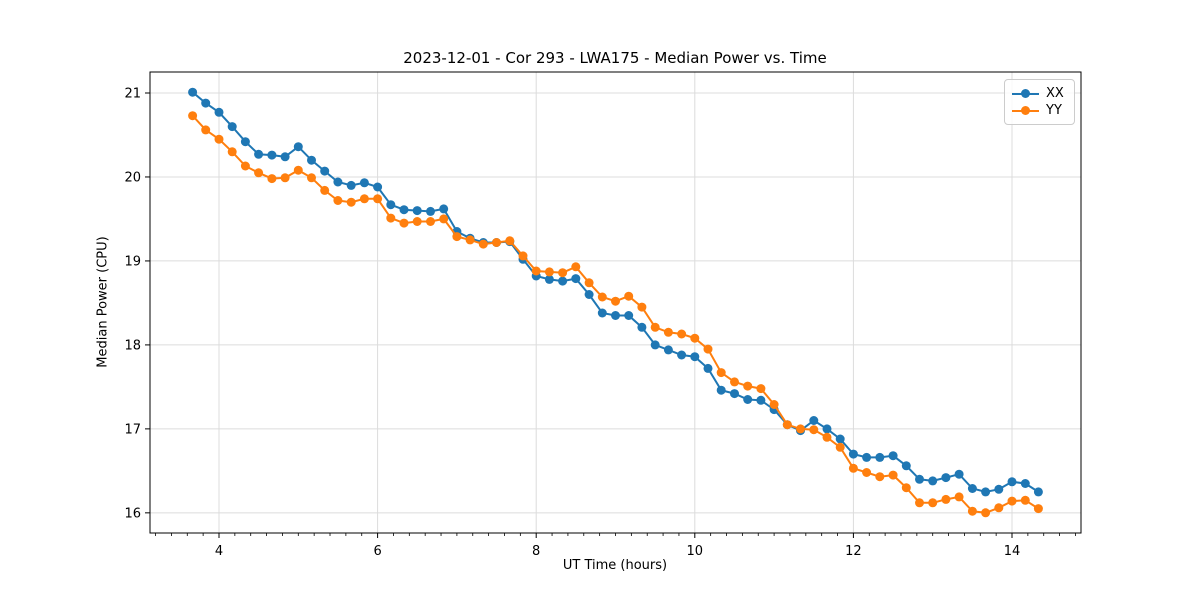 This screenshot has width=1200, height=600. I want to click on svg-text: 19, so click(132, 261).